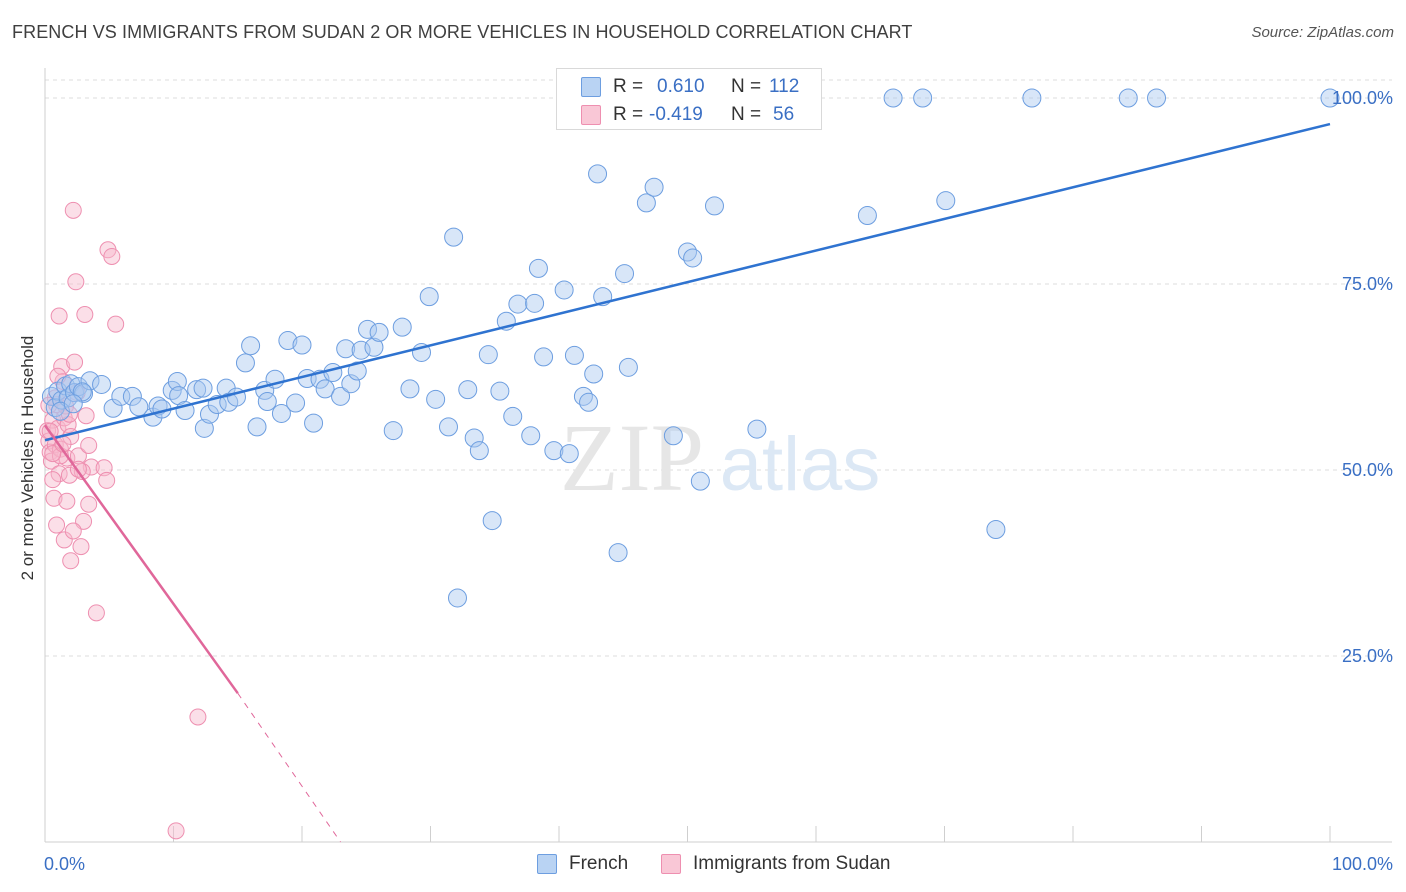 The image size is (1406, 892). What do you see at coordinates (676, 114) in the screenshot?
I see `sudan-r-value: -0.419` at bounding box center [676, 114].